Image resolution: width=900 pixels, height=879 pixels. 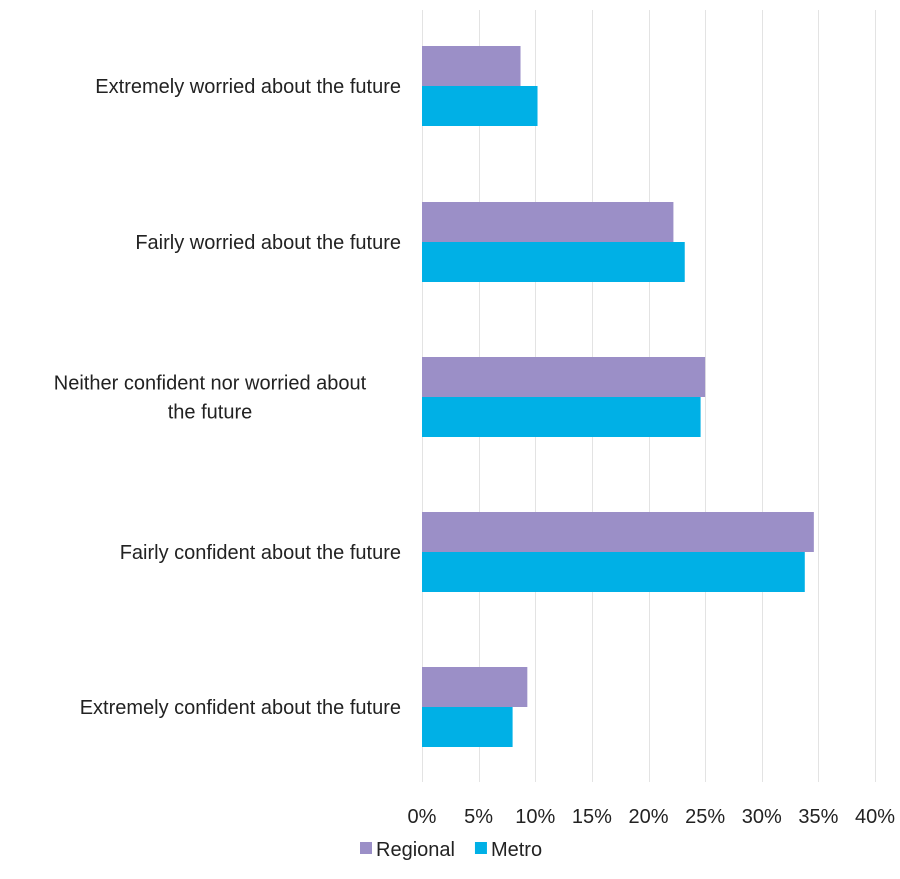 I want to click on category-label: Extremely worried about the future, so click(x=248, y=87).